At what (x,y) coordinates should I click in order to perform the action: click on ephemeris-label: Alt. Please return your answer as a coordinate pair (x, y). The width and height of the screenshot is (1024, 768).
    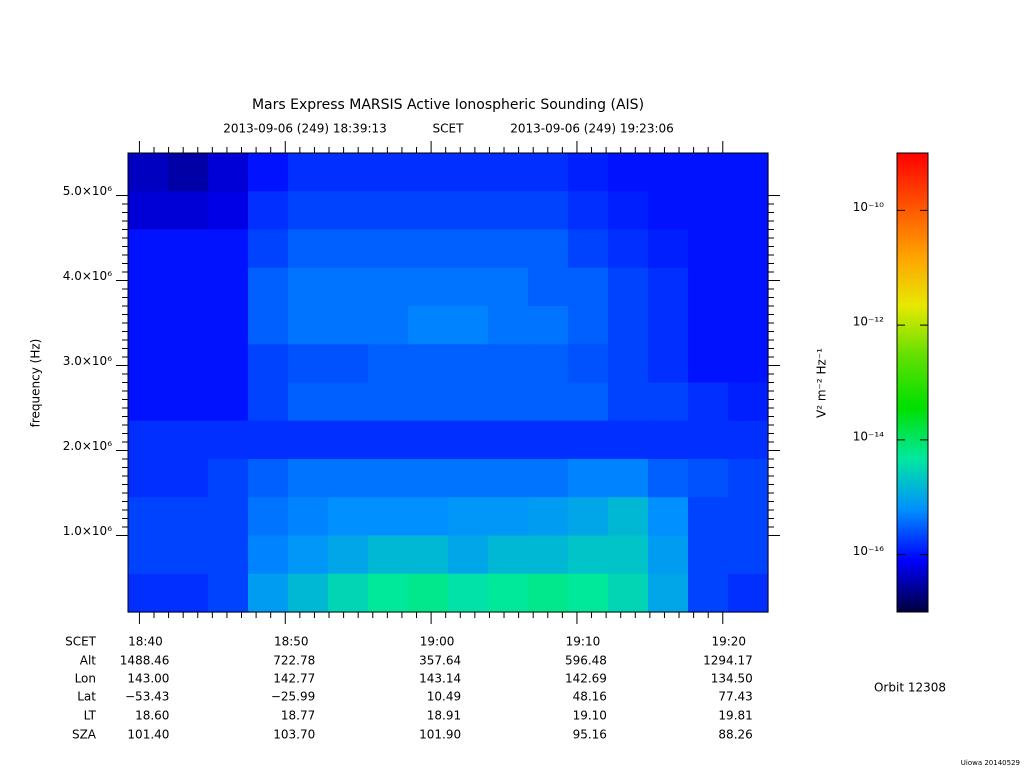
    Looking at the image, I should click on (88, 661).